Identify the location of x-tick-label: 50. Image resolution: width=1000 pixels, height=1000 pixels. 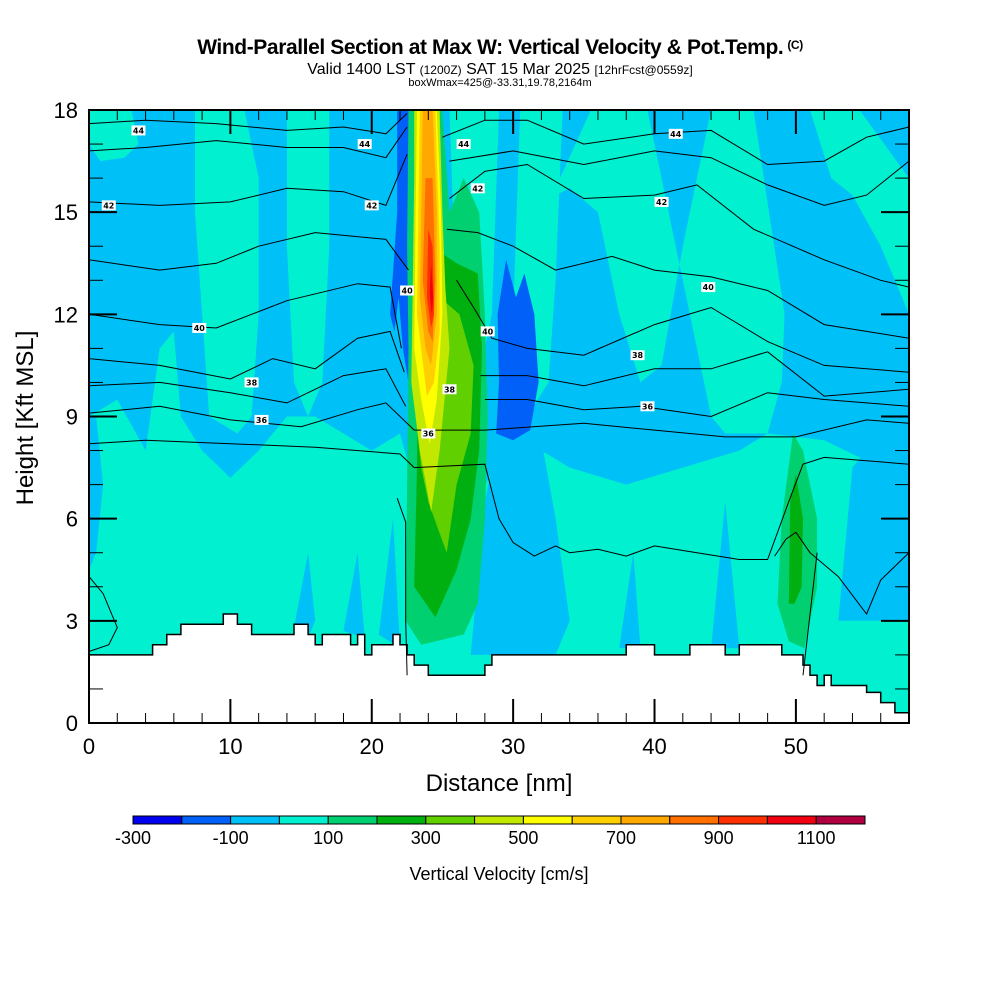
(796, 746).